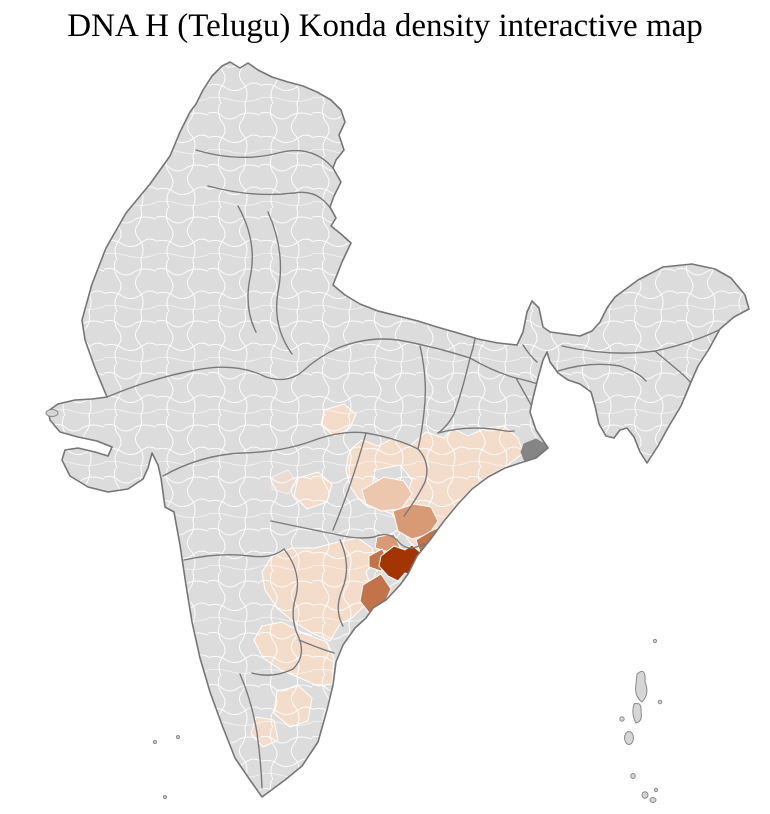 This screenshot has height=814, width=770. What do you see at coordinates (52, 413) in the screenshot?
I see `kutch-island` at bounding box center [52, 413].